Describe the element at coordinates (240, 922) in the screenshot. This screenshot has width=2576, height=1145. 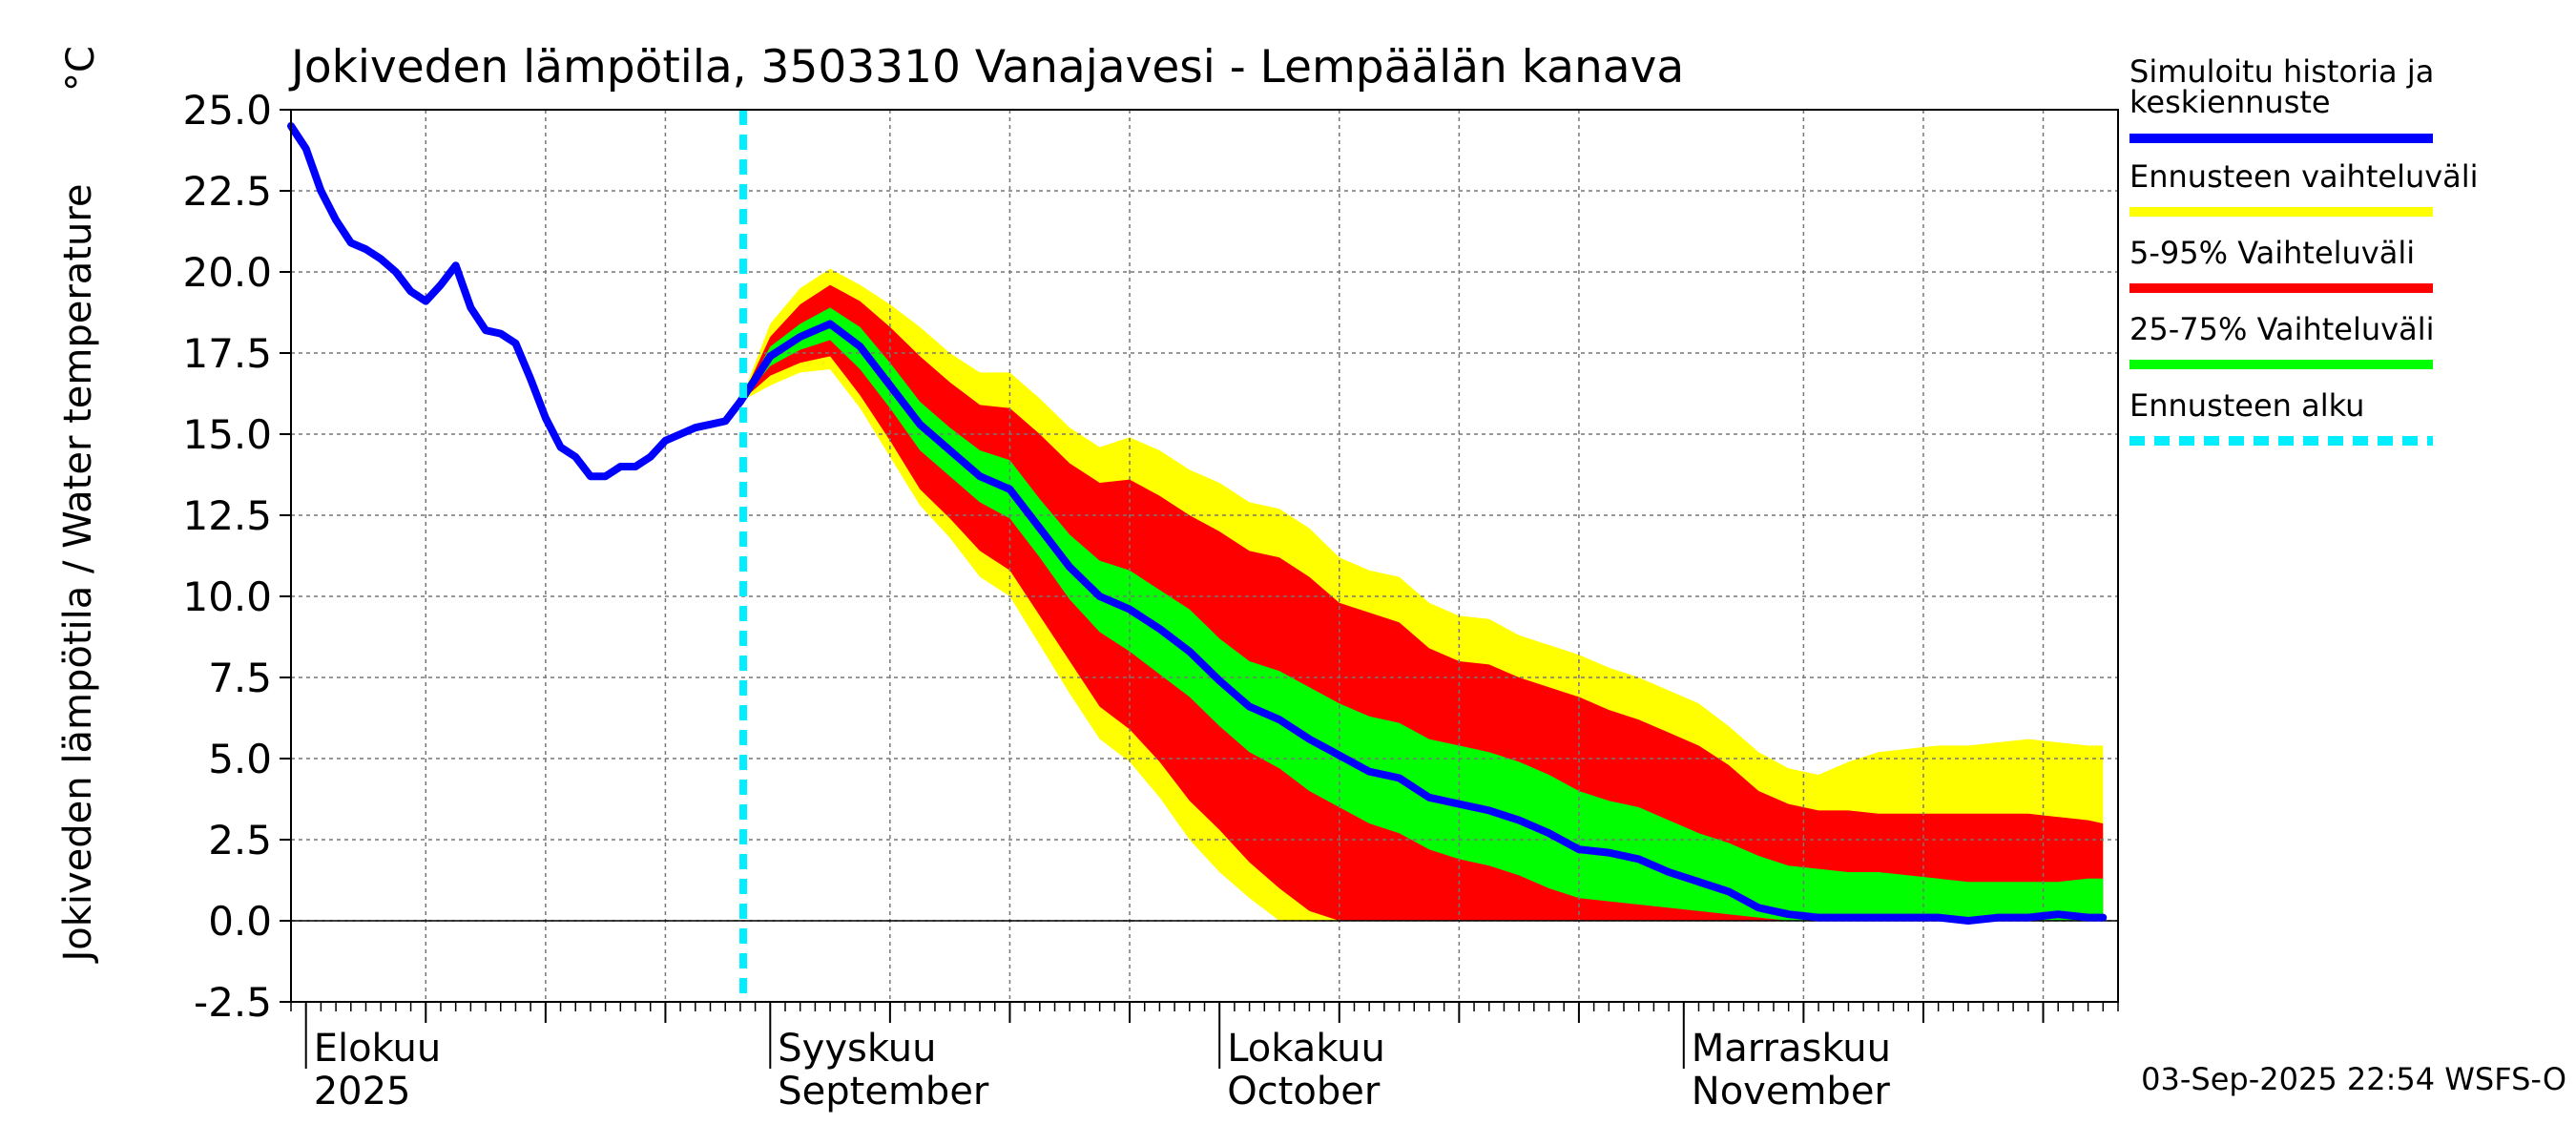
I see `y-tick-label: 0.0` at that location.